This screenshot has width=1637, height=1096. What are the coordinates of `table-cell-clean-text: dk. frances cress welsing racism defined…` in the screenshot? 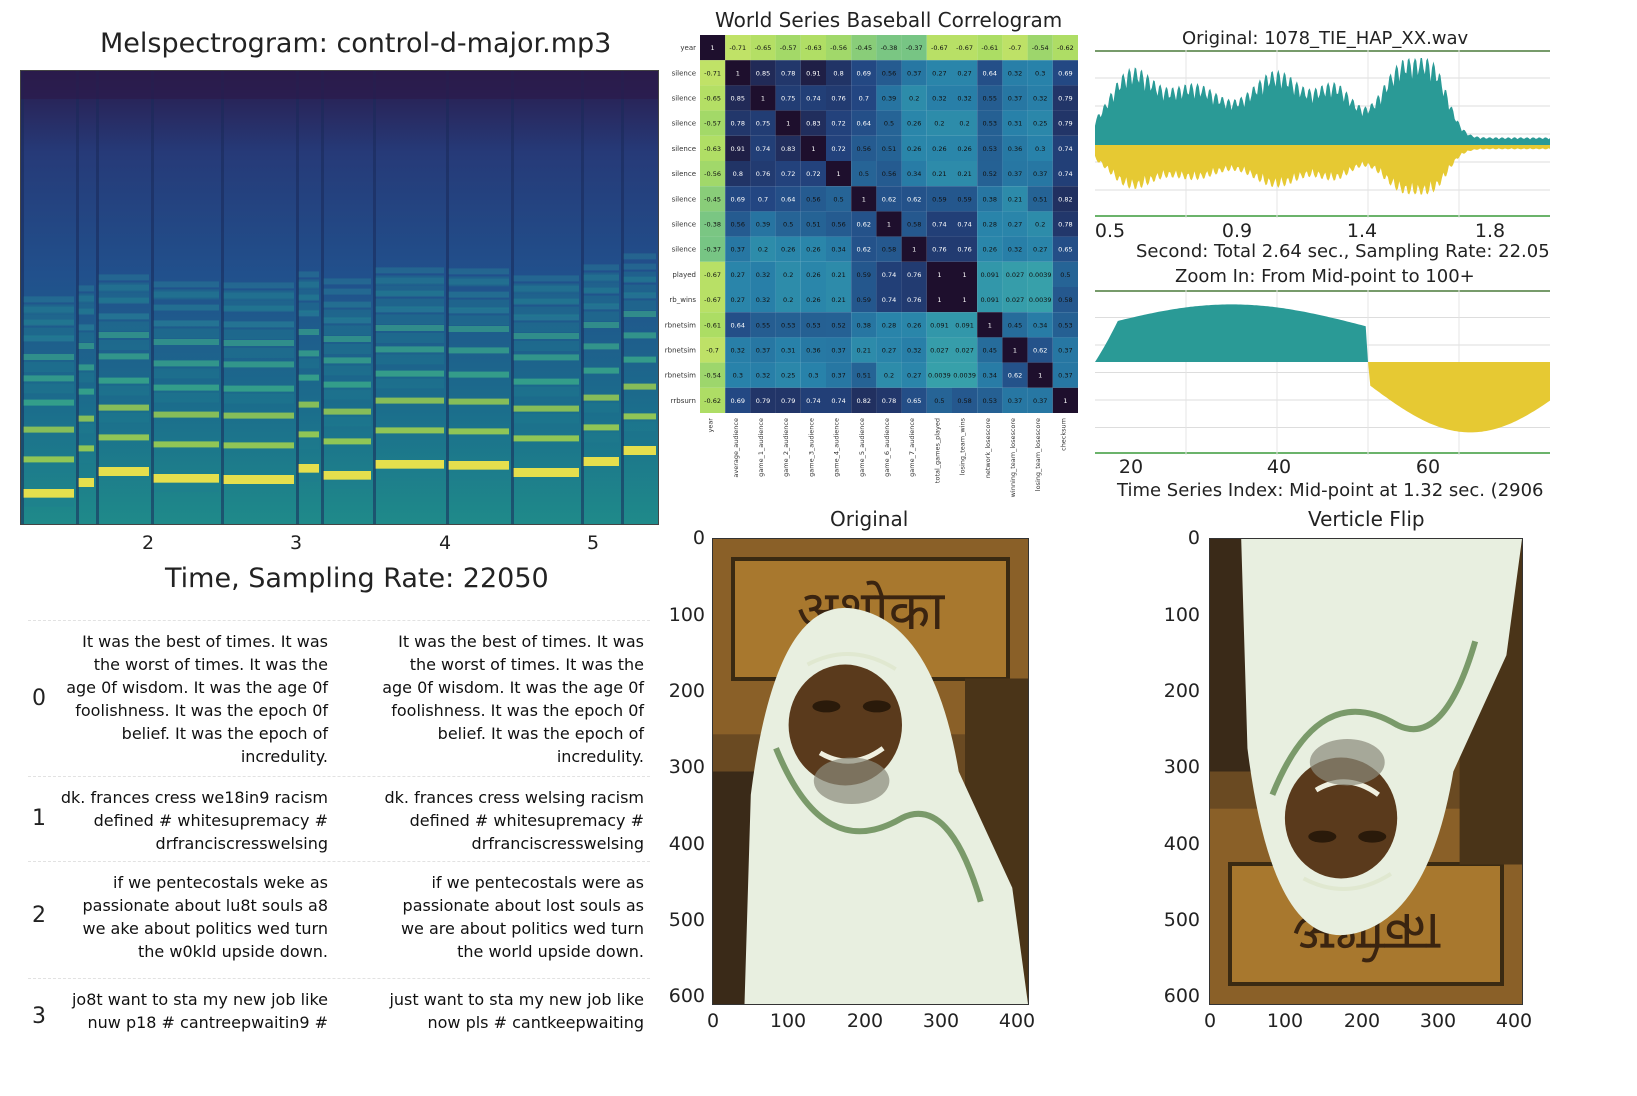 It's located at (514, 820).